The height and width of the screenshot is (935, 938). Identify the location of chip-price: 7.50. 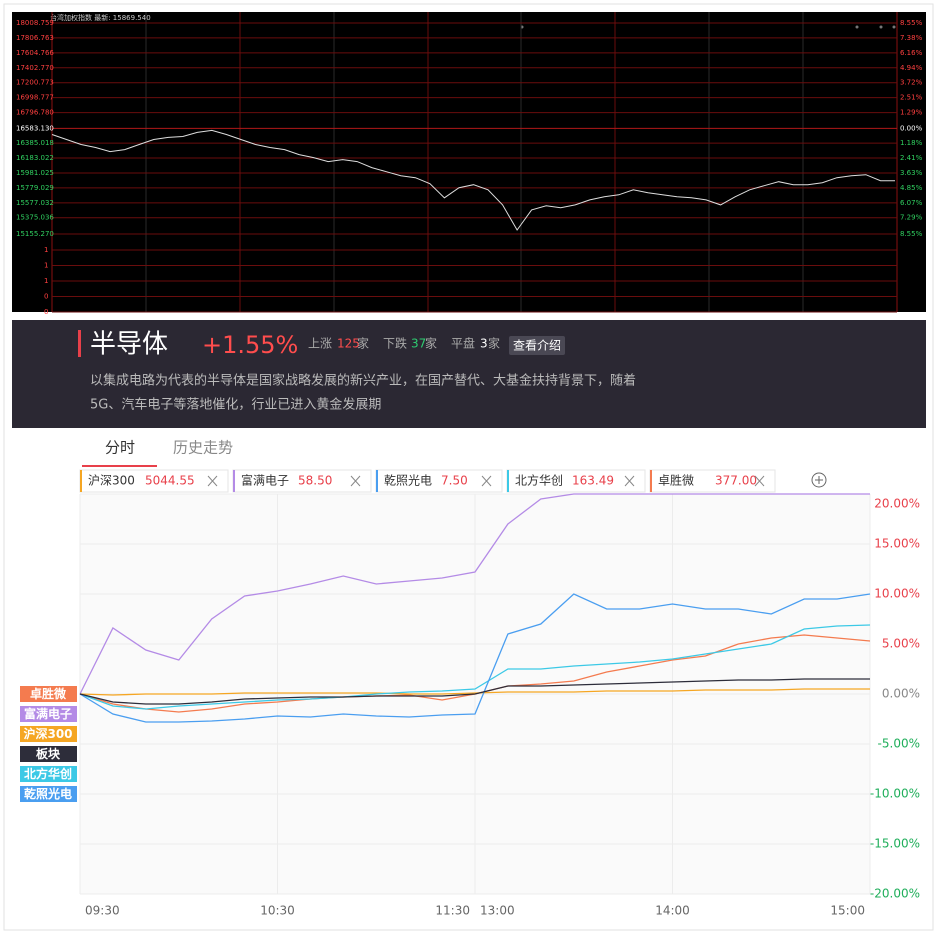
(454, 481).